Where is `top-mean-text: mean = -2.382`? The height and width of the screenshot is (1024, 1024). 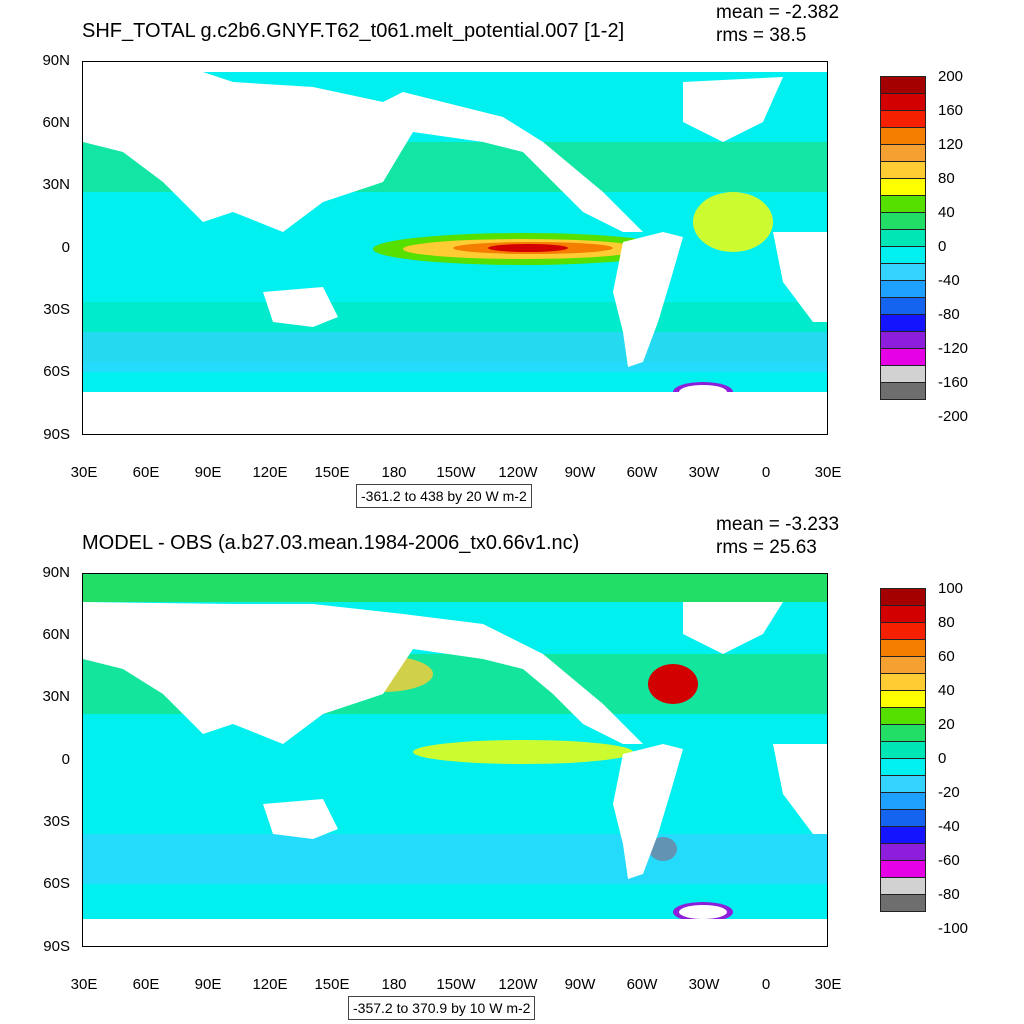 top-mean-text: mean = -2.382 is located at coordinates (778, 12).